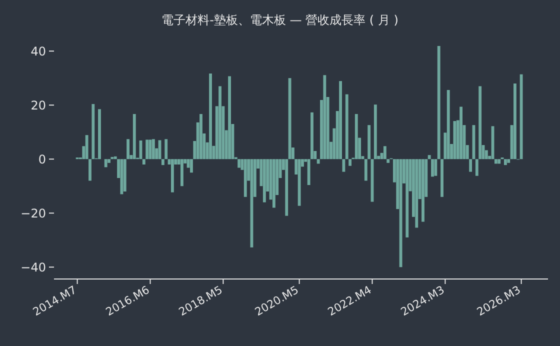 This screenshot has height=346, width=560. Describe the element at coordinates (42, 159) in the screenshot. I see `y-tick-label: 0` at that location.